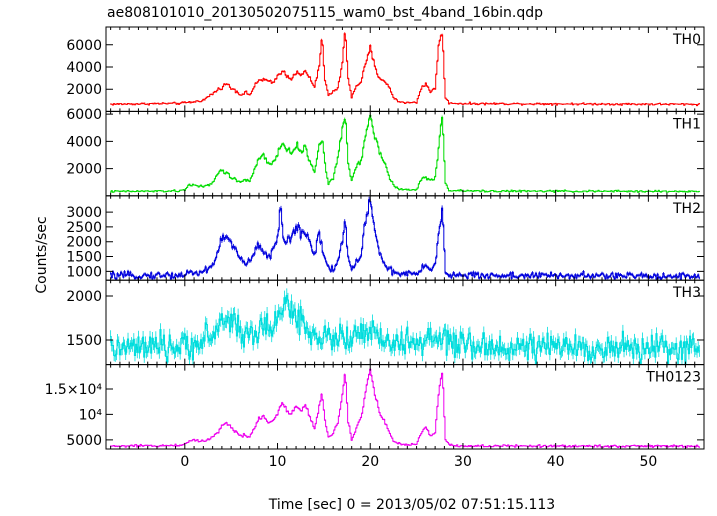 This screenshot has height=516, width=717. What do you see at coordinates (91, 415) in the screenshot?
I see `y-tick-label: 10⁴` at bounding box center [91, 415].